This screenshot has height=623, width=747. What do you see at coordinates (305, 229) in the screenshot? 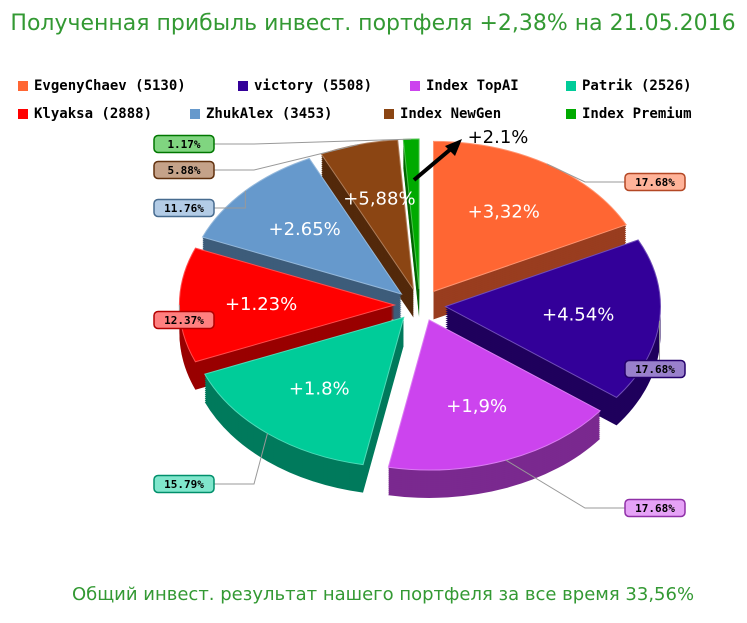
I see `slice-annotation: +2.65%` at bounding box center [305, 229].